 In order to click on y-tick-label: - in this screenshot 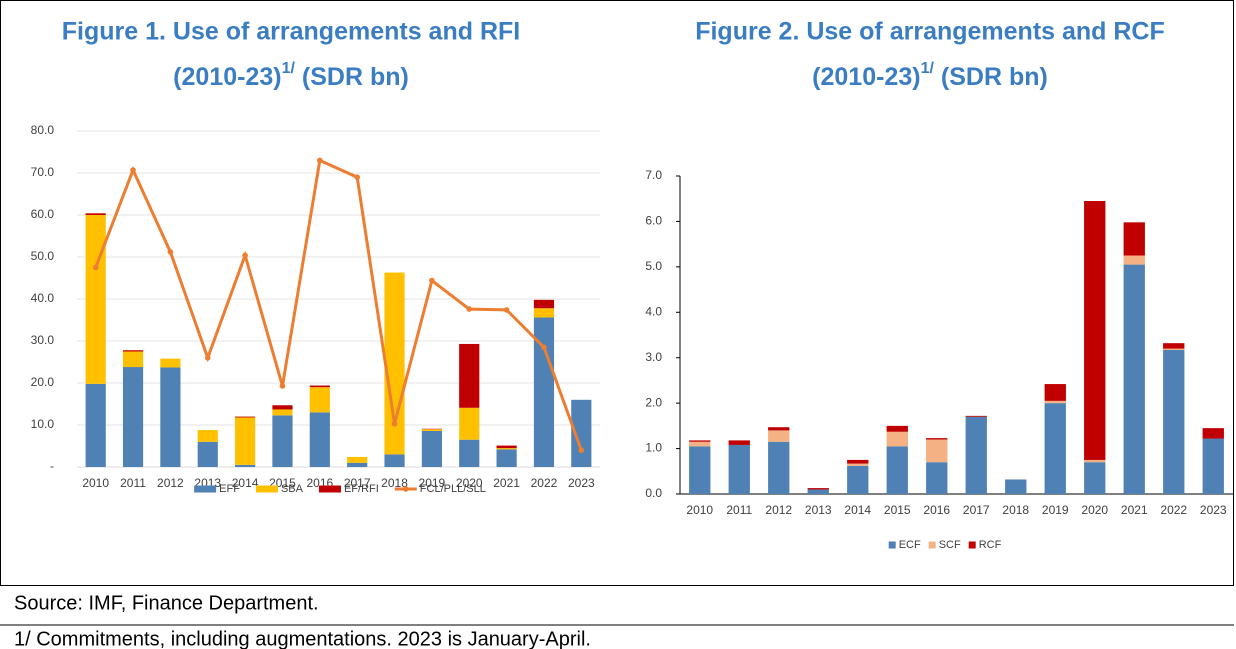, I will do `click(52, 466)`.